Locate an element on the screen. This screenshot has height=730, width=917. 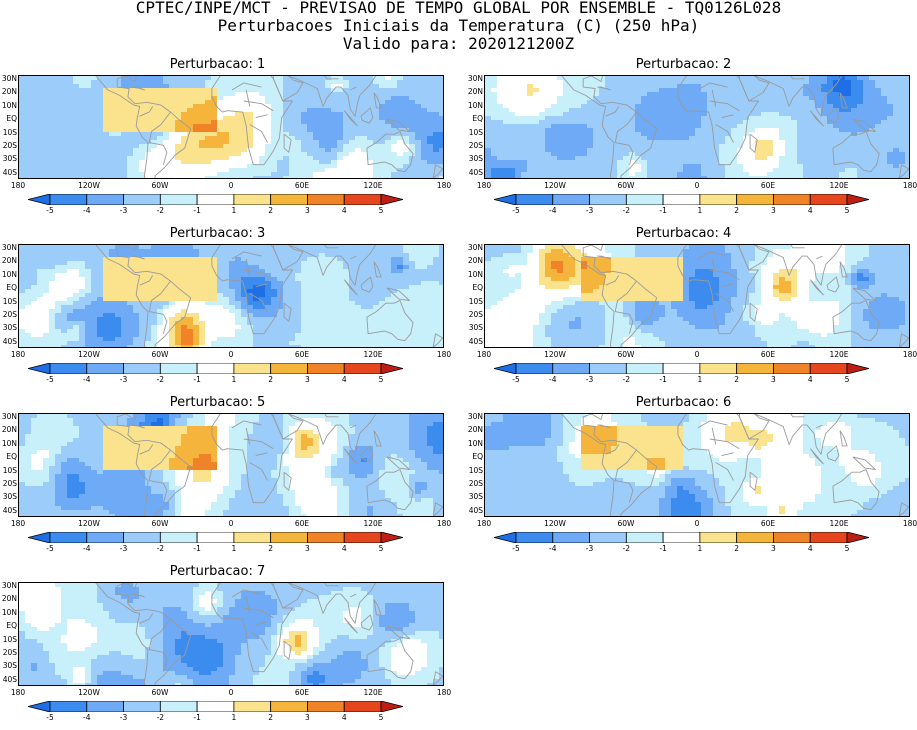
colorbar-svg is located at coordinates (215, 199).